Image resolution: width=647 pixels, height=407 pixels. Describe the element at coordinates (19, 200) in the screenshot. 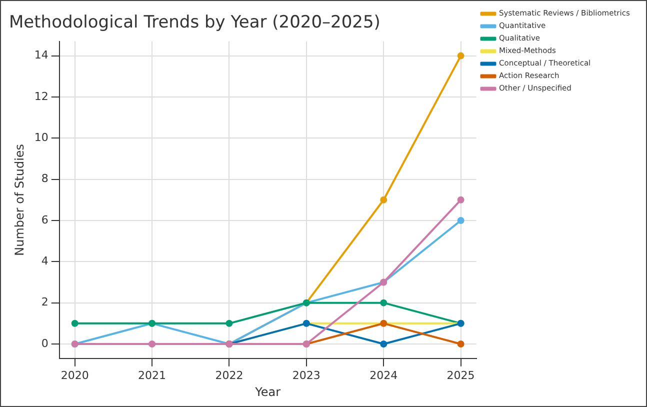

I see `y-axis-title: Number of Studies` at that location.